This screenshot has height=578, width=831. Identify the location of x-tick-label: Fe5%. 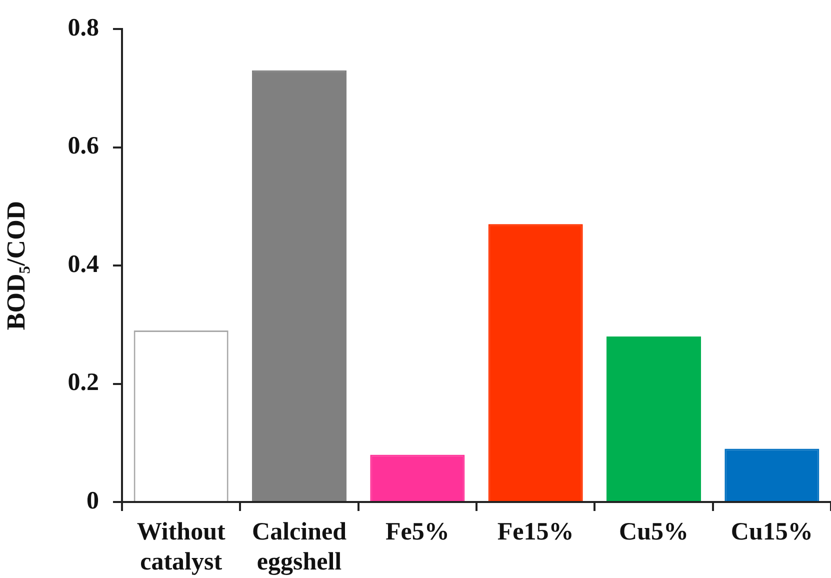
(417, 532).